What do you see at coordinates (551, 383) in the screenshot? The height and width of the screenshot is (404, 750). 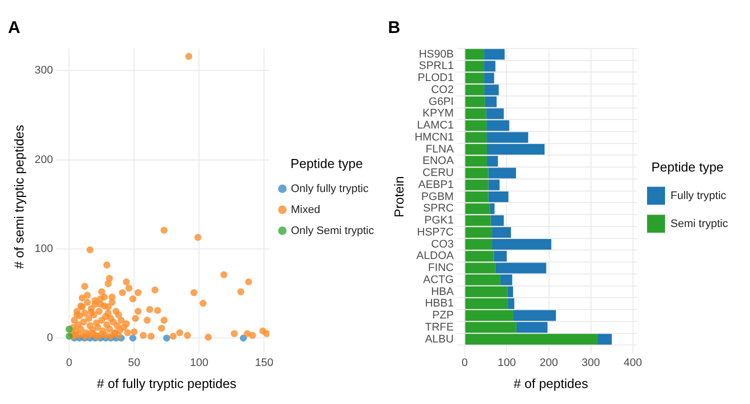 I see `x-axis-title: # of peptides` at bounding box center [551, 383].